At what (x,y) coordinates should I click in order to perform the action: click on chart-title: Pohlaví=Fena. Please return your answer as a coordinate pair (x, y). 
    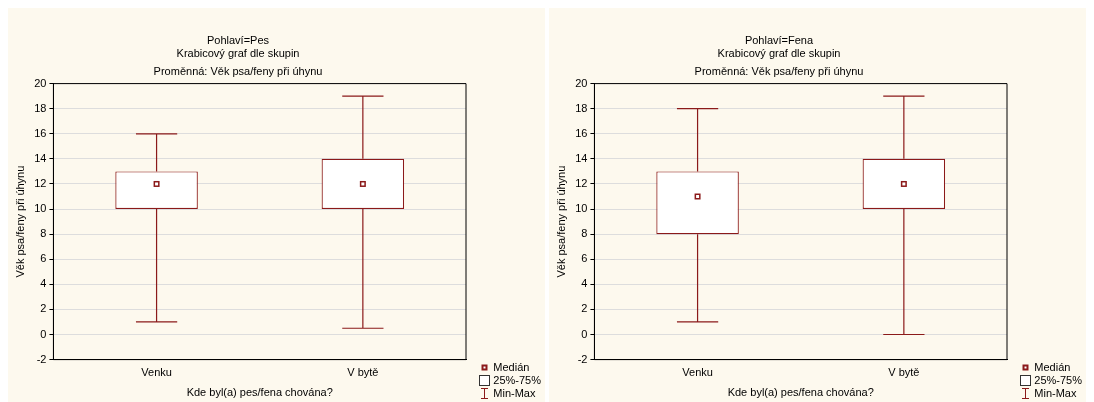
    Looking at the image, I should click on (779, 40).